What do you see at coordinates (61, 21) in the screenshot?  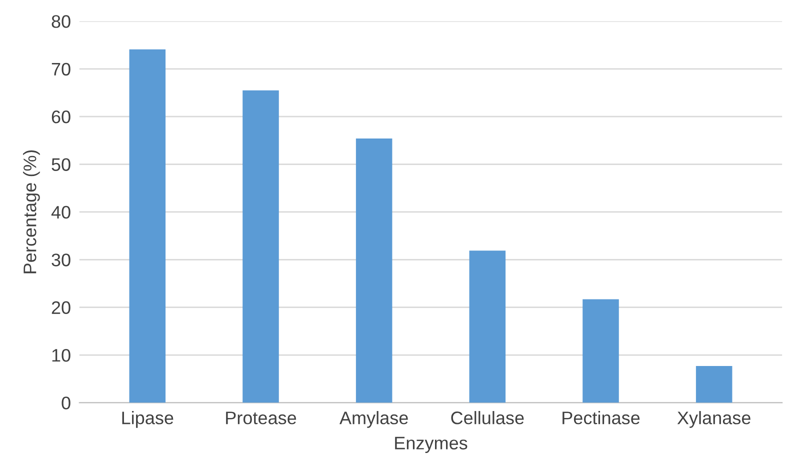 I see `y-tick-label: 80` at bounding box center [61, 21].